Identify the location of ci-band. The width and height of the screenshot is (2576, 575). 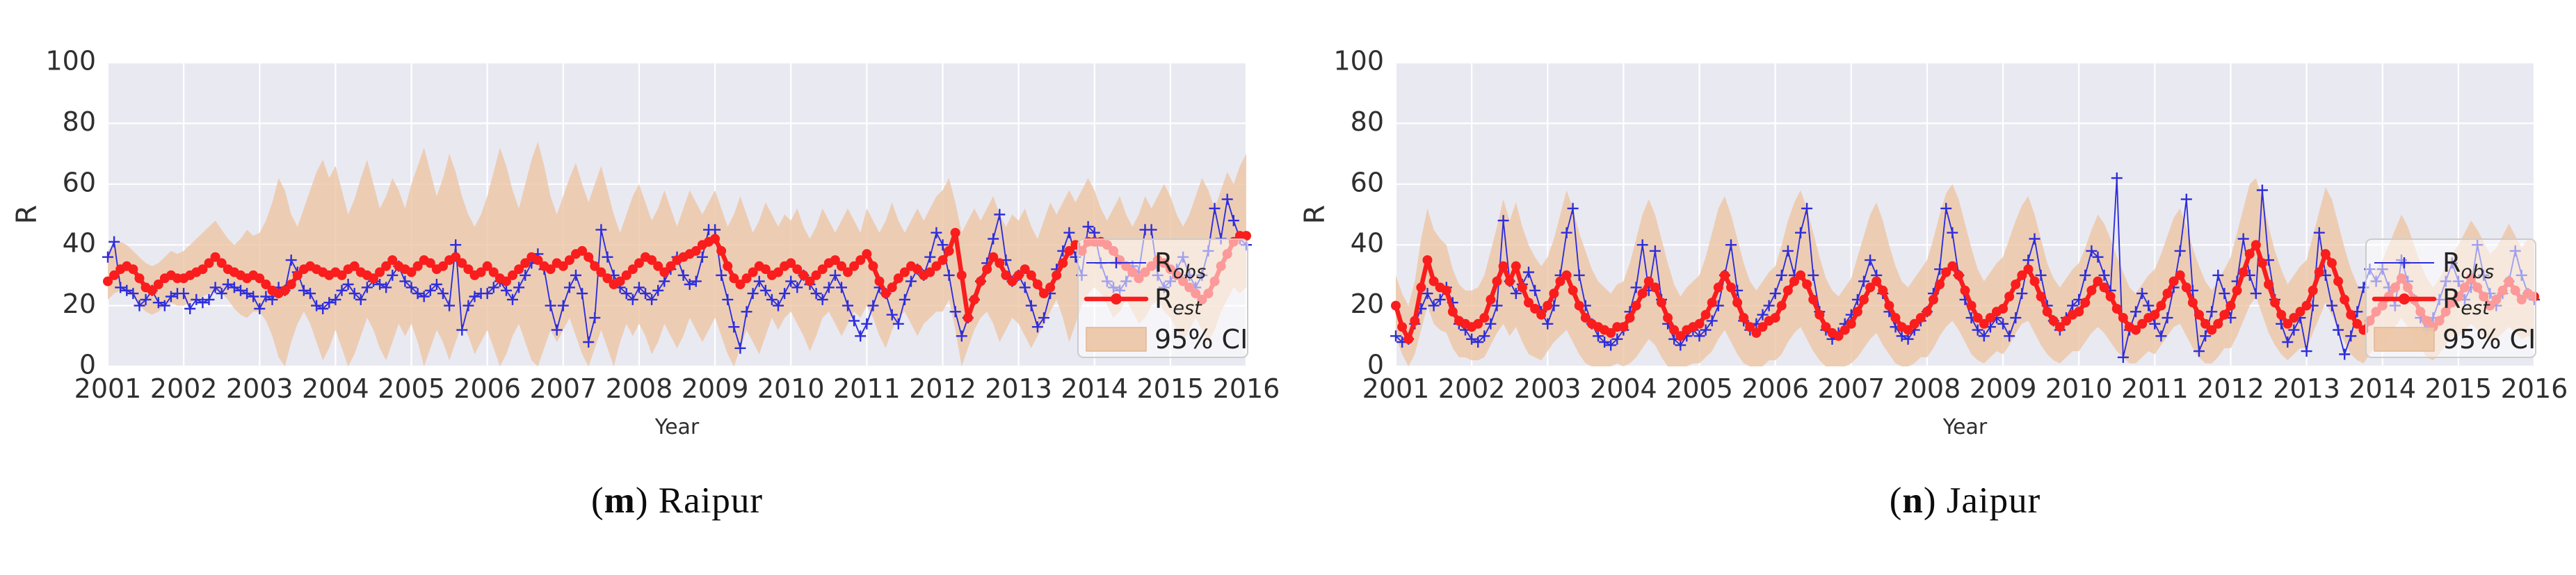
(1965, 272).